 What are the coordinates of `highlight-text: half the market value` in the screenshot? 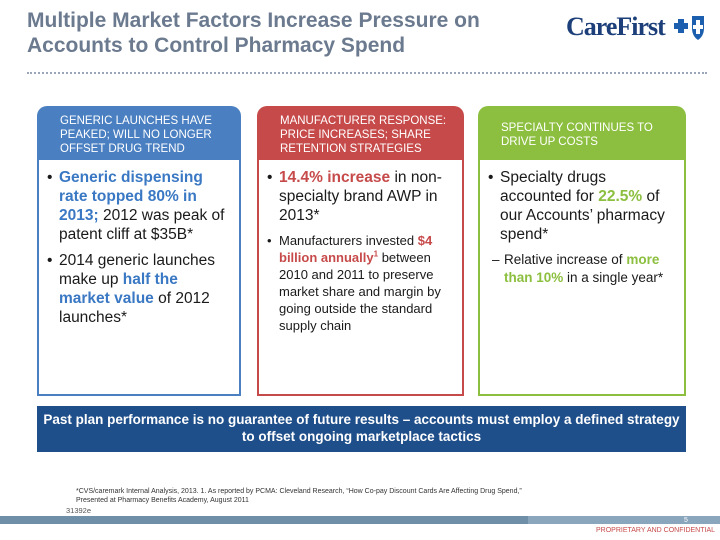 It's located at (118, 289).